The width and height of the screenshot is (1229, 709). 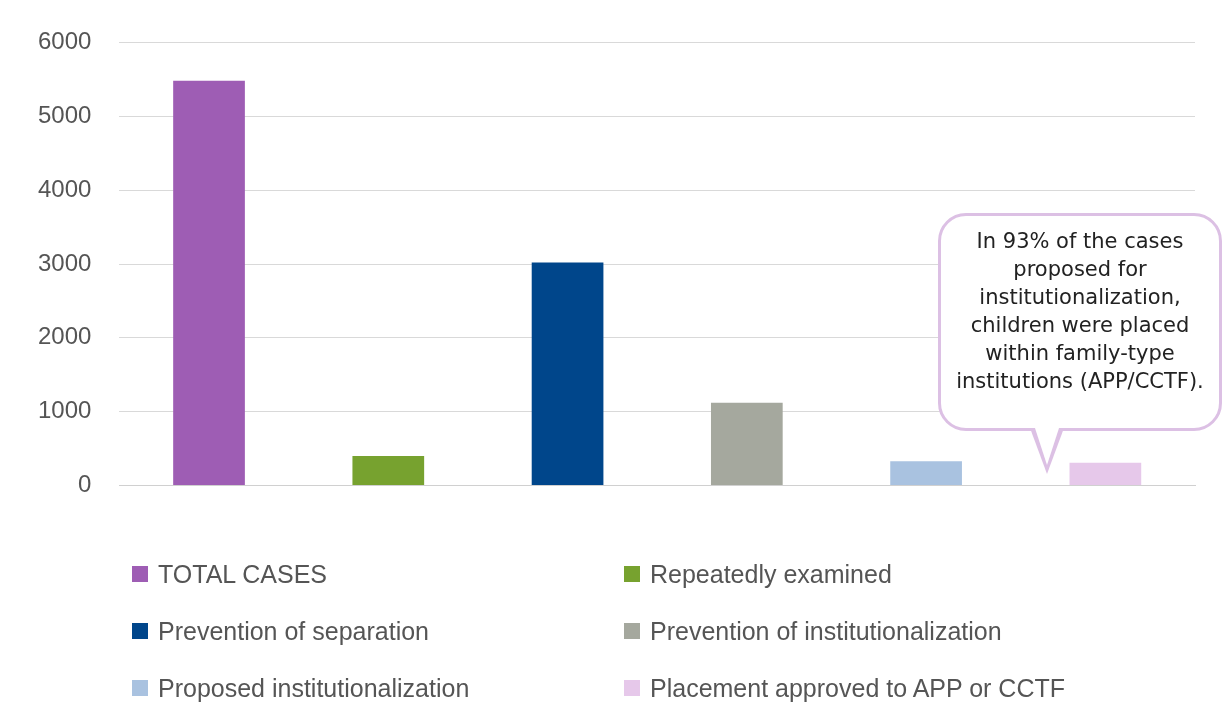 I want to click on annotation: In 93% of the cases proposed for institutionalization, children were placed within family-type institutions (APP/CCTF)., so click(x=1080, y=311).